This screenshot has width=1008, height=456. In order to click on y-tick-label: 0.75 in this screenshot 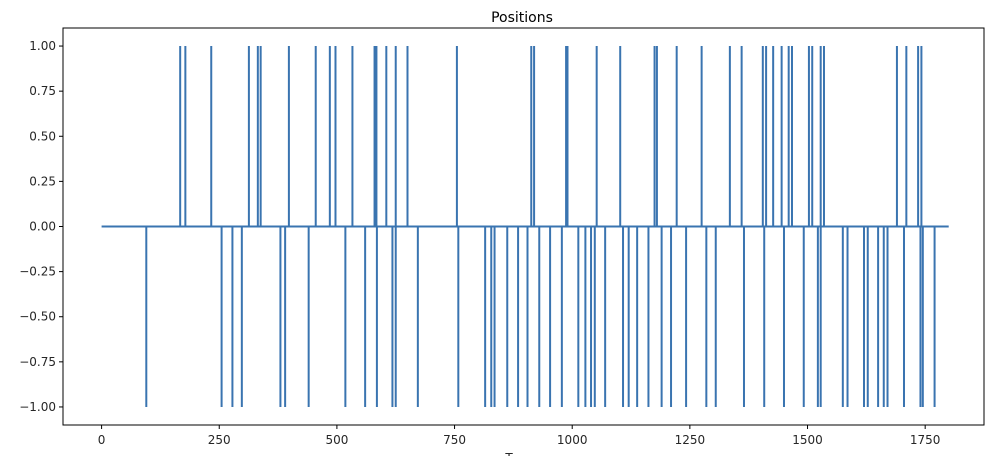, I will do `click(42, 91)`.